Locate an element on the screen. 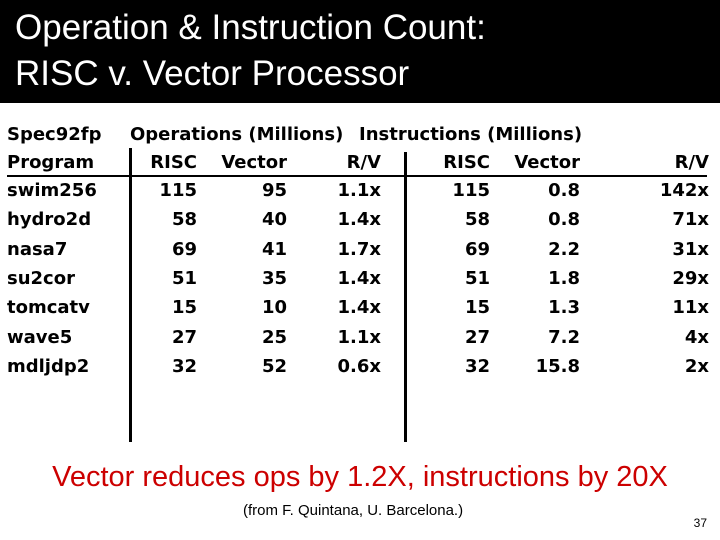 This screenshot has height=540, width=720. cell-ops-risc: 58 is located at coordinates (184, 220).